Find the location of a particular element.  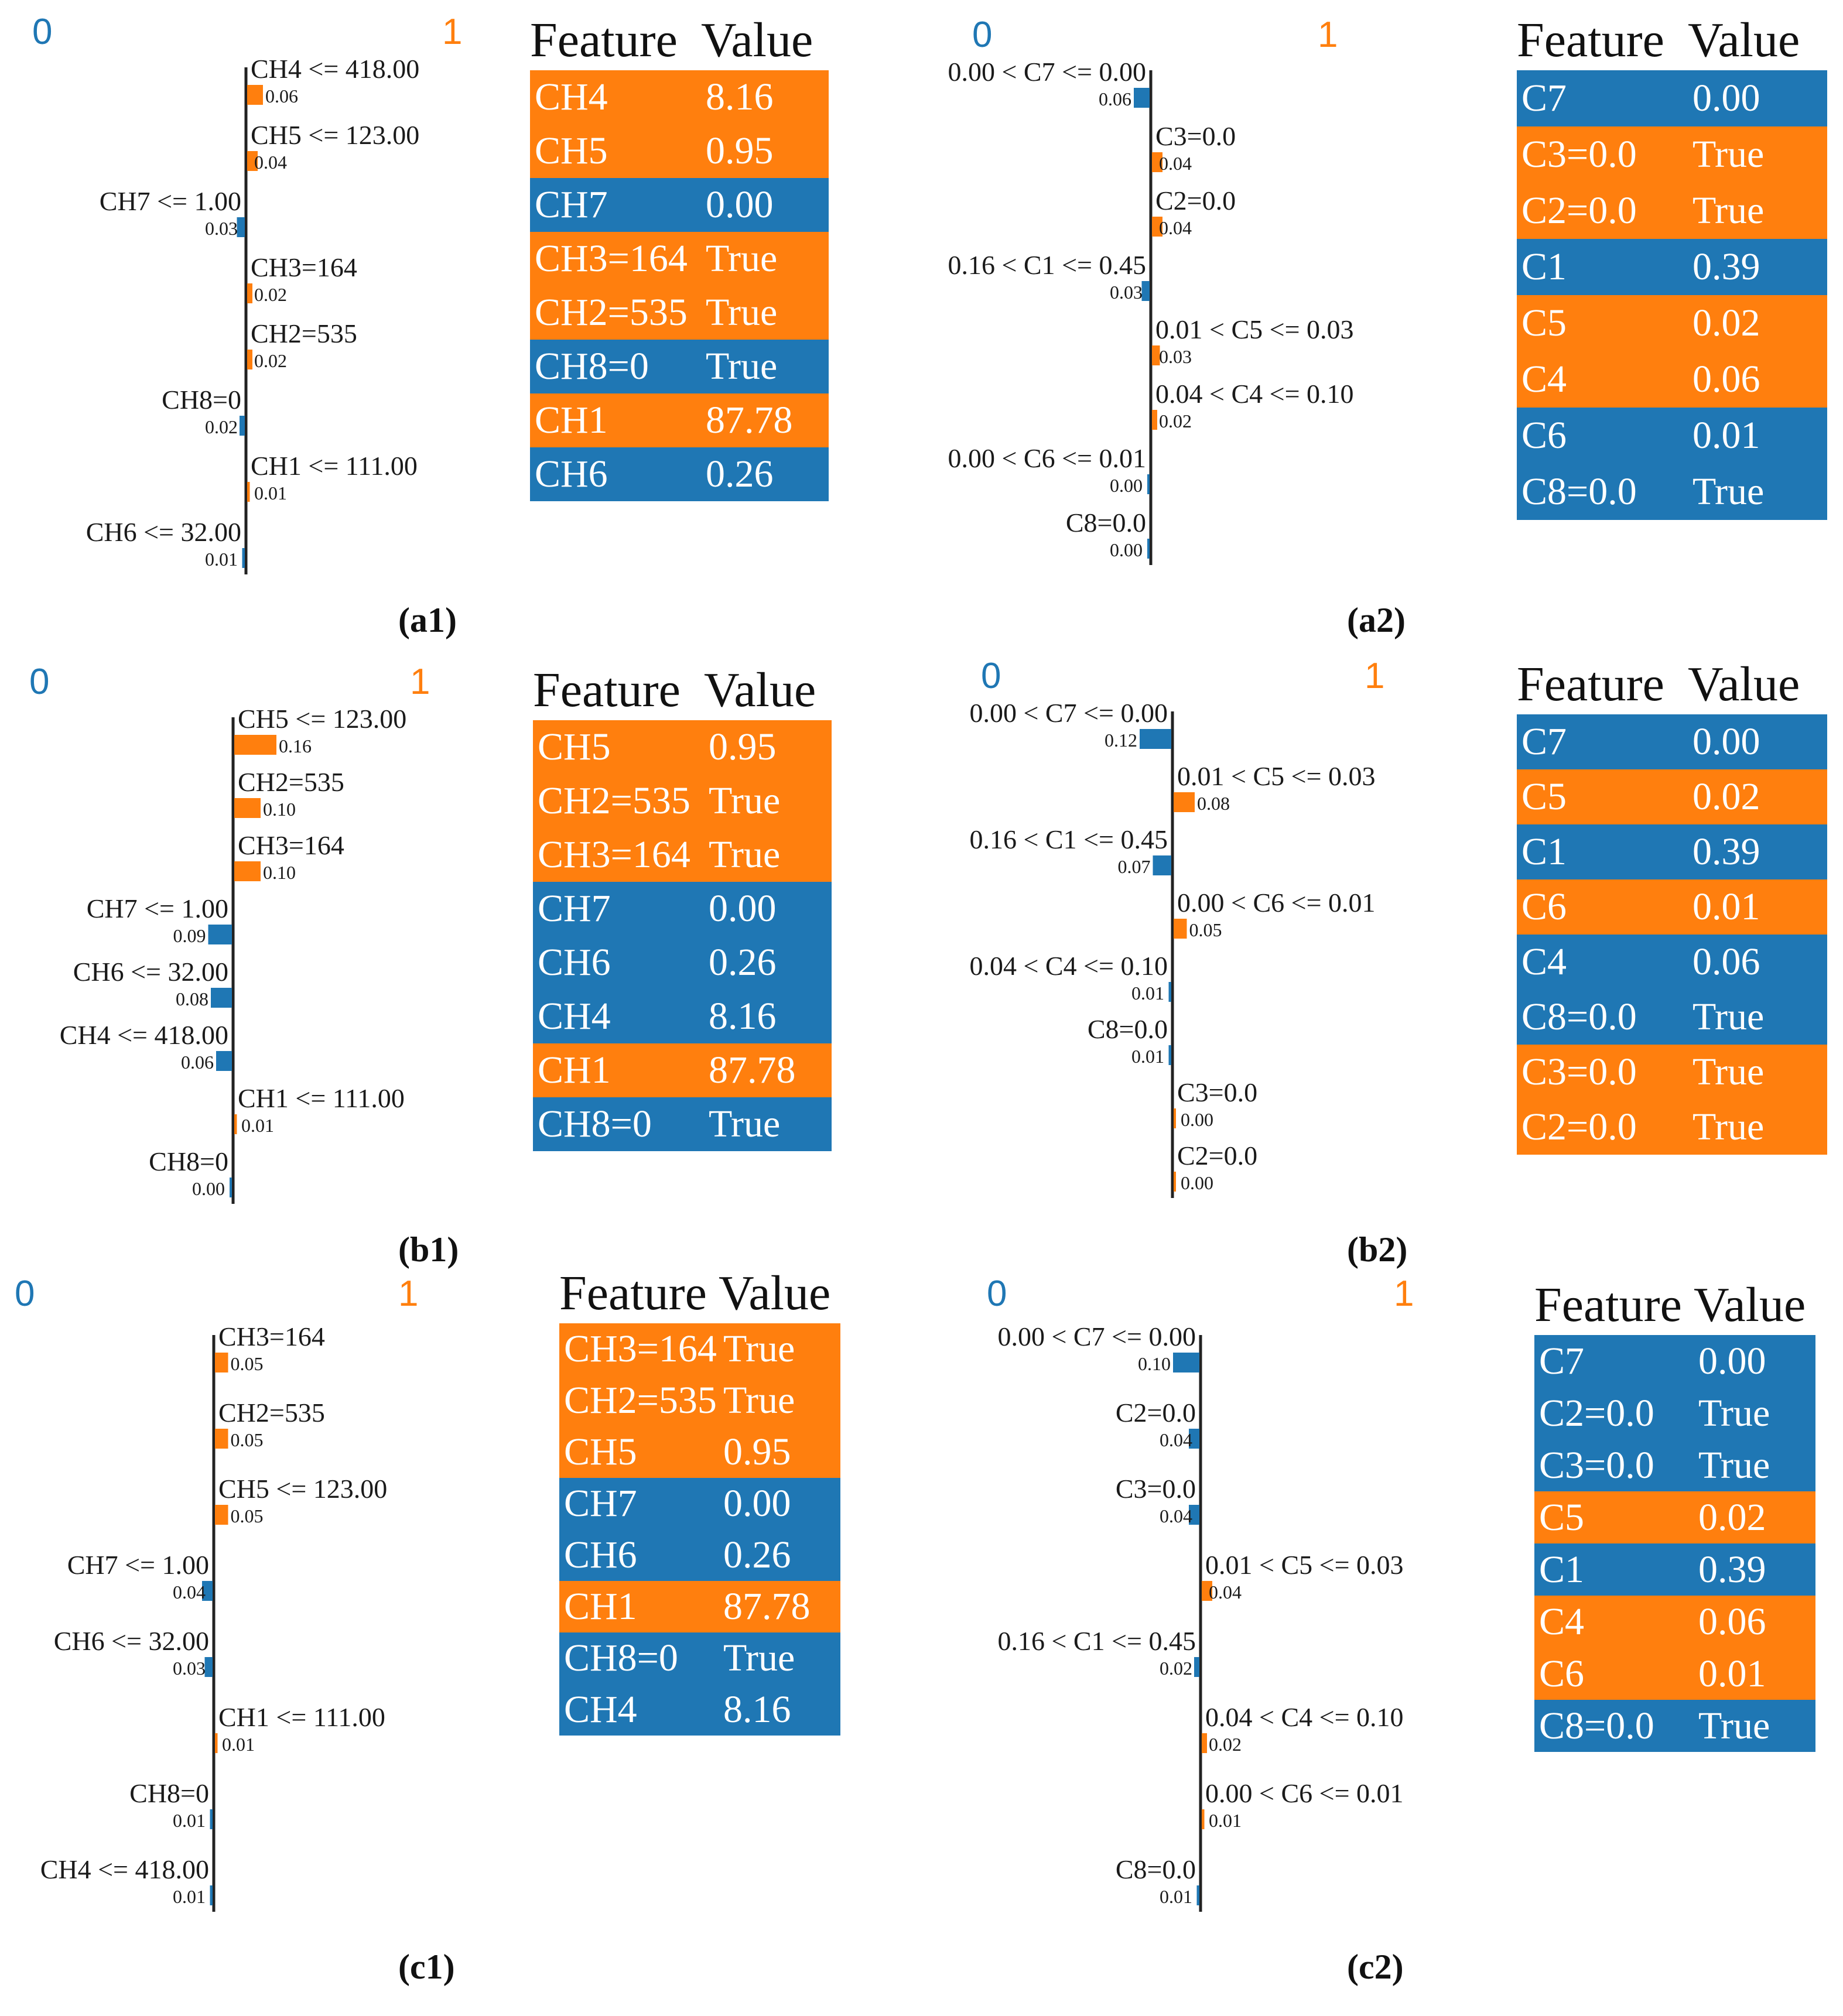

bar-value-label-6: 0.00 is located at coordinates (1126, 485).